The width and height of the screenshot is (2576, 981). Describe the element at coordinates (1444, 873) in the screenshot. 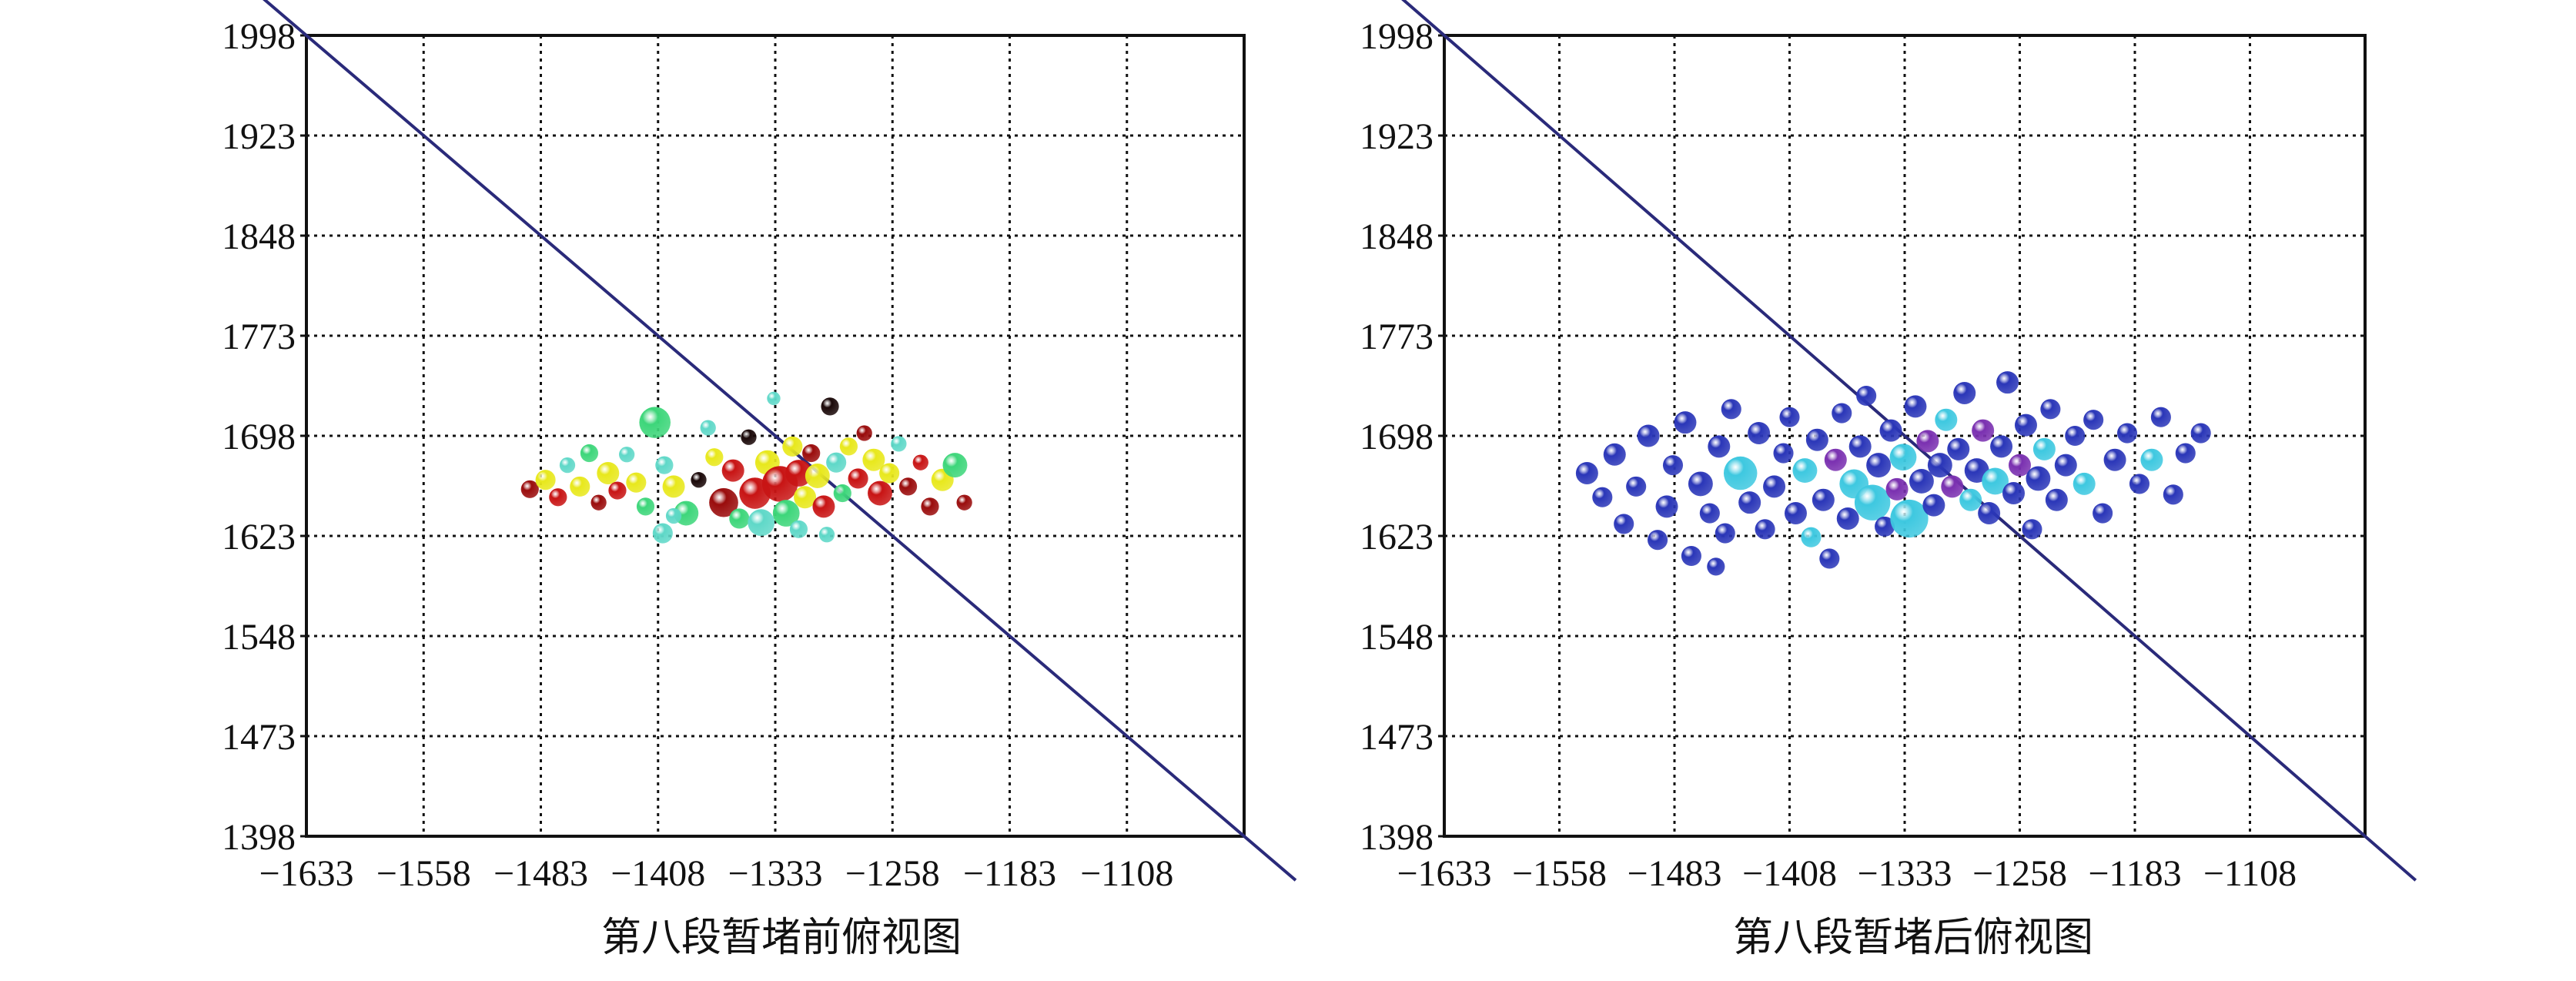

I see `x-tick-label: −1633` at that location.